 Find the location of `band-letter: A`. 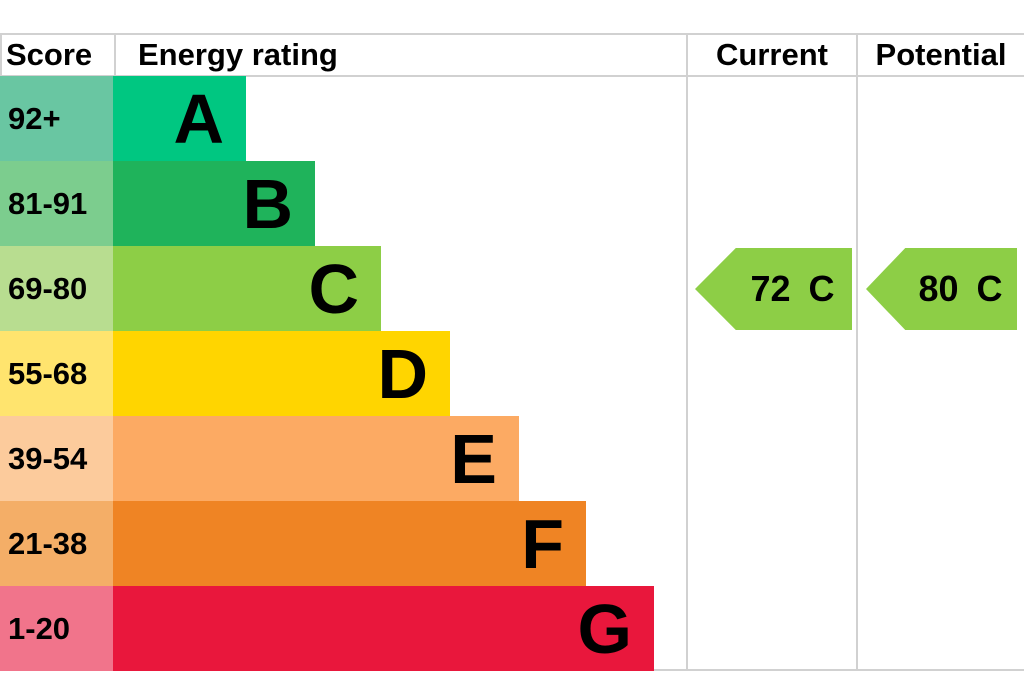

band-letter: A is located at coordinates (198, 118).